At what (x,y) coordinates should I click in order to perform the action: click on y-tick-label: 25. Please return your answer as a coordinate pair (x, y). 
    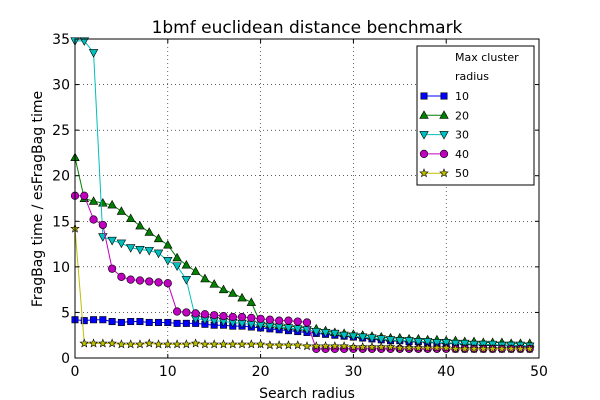
    Looking at the image, I should click on (61, 131).